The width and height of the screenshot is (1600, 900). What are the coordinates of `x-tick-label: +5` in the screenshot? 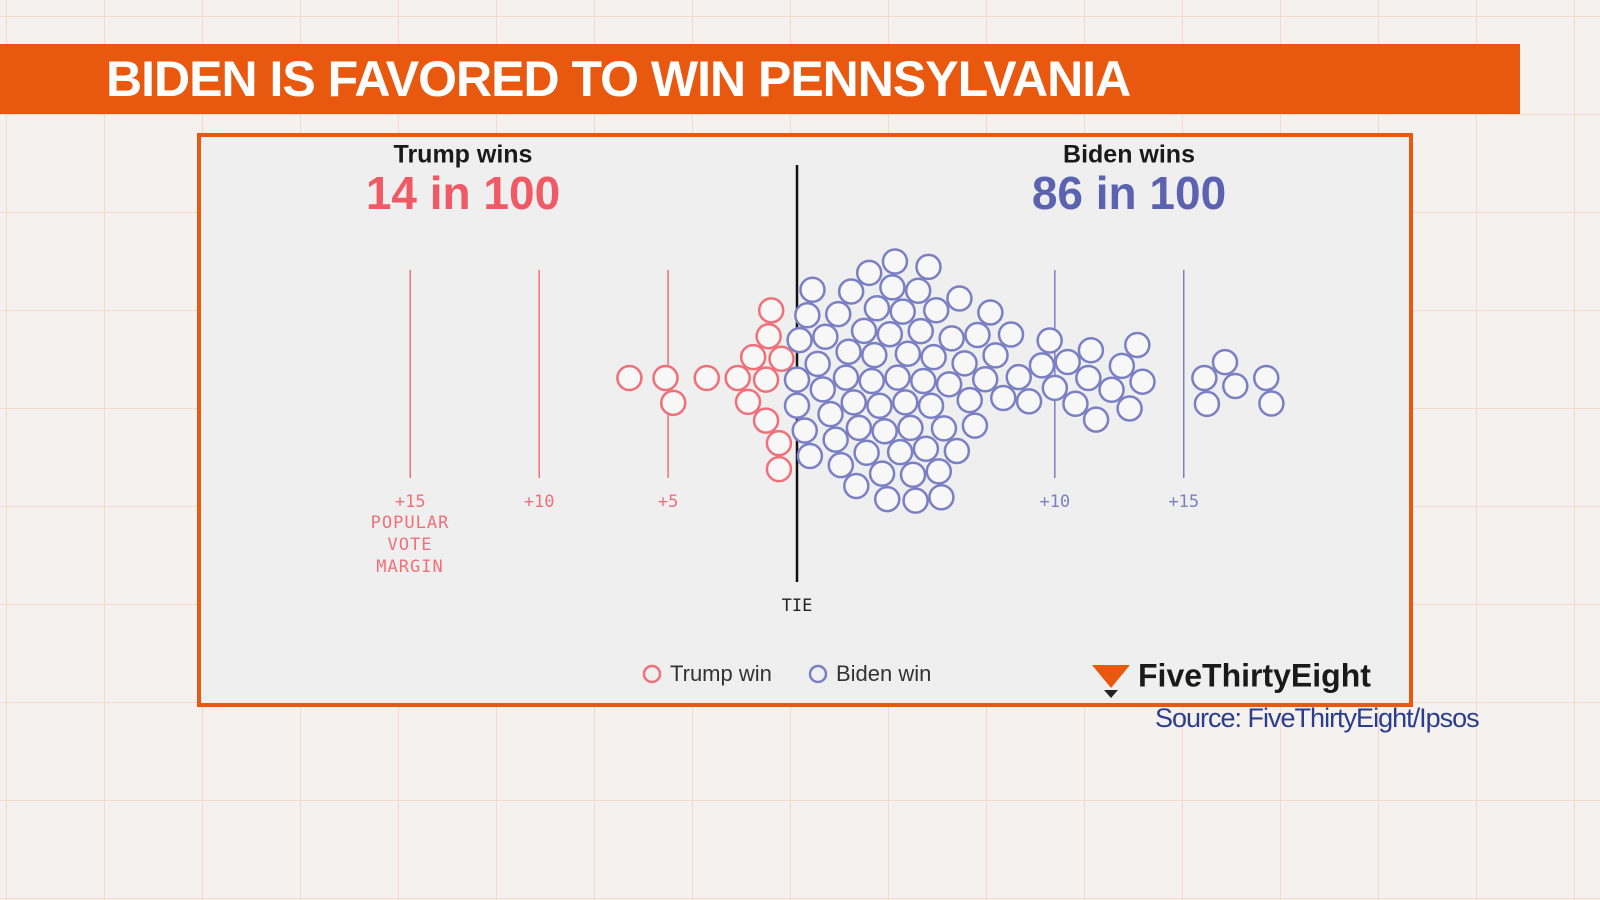 It's located at (668, 502).